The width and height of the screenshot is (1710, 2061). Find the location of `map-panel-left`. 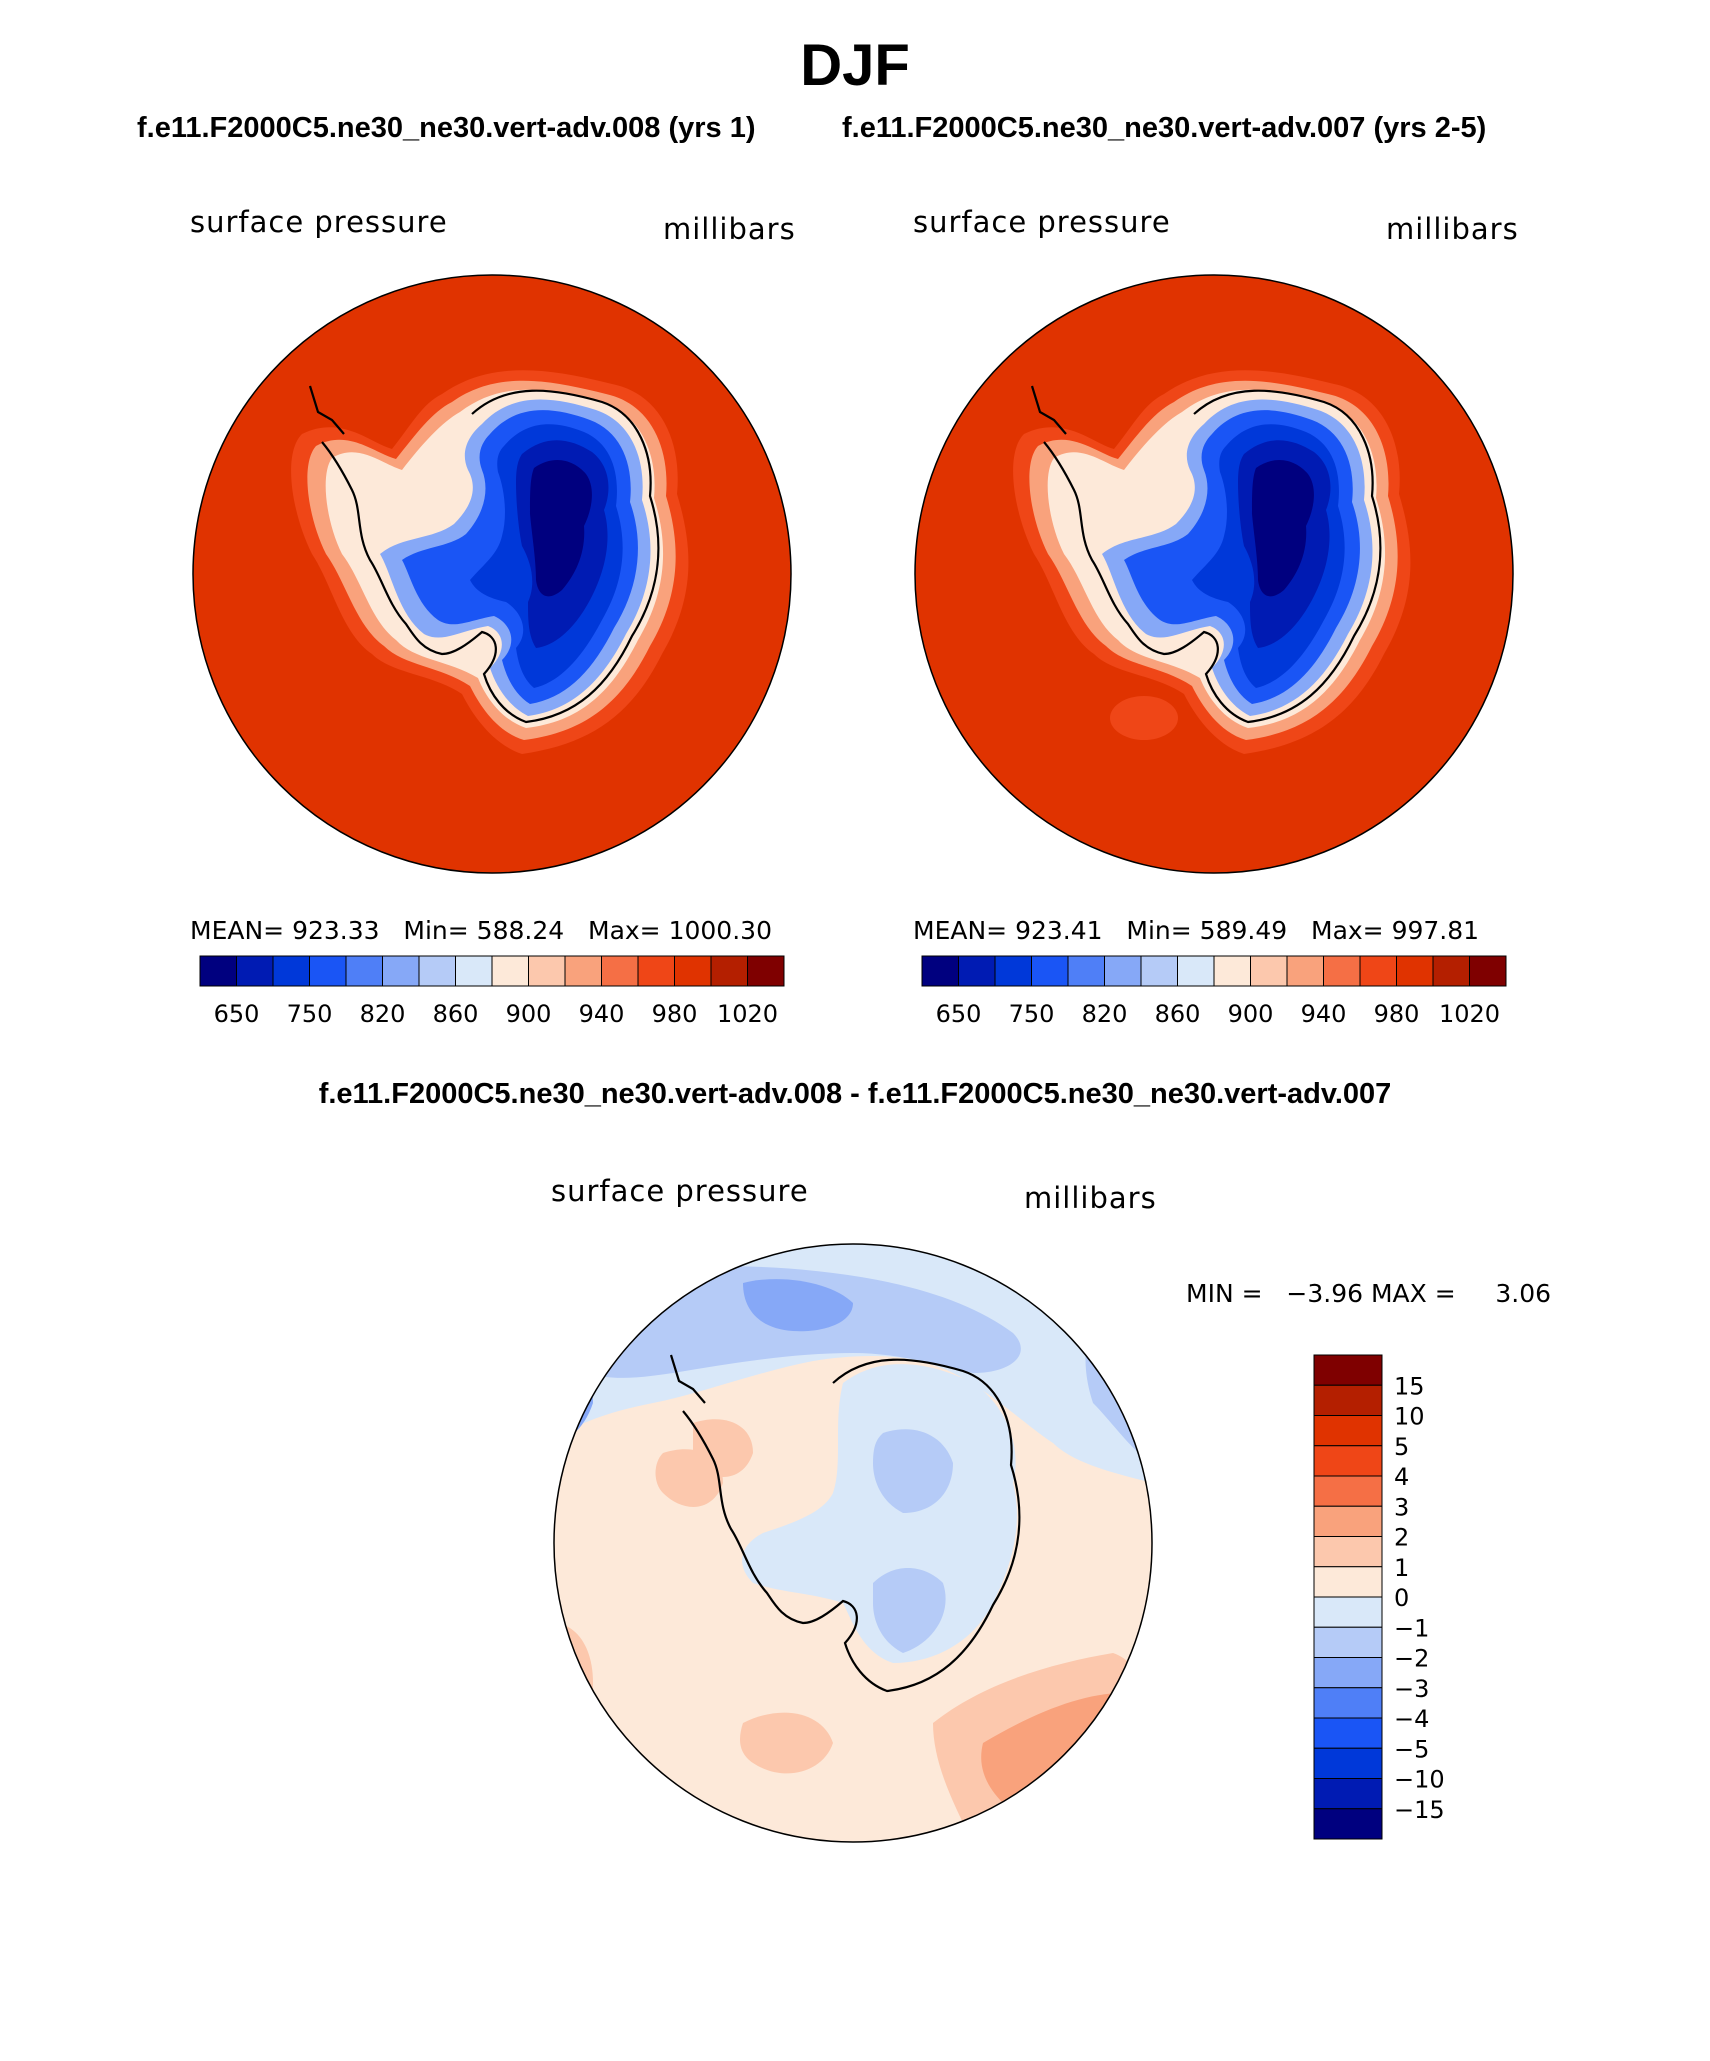

map-panel-left is located at coordinates (492, 574).